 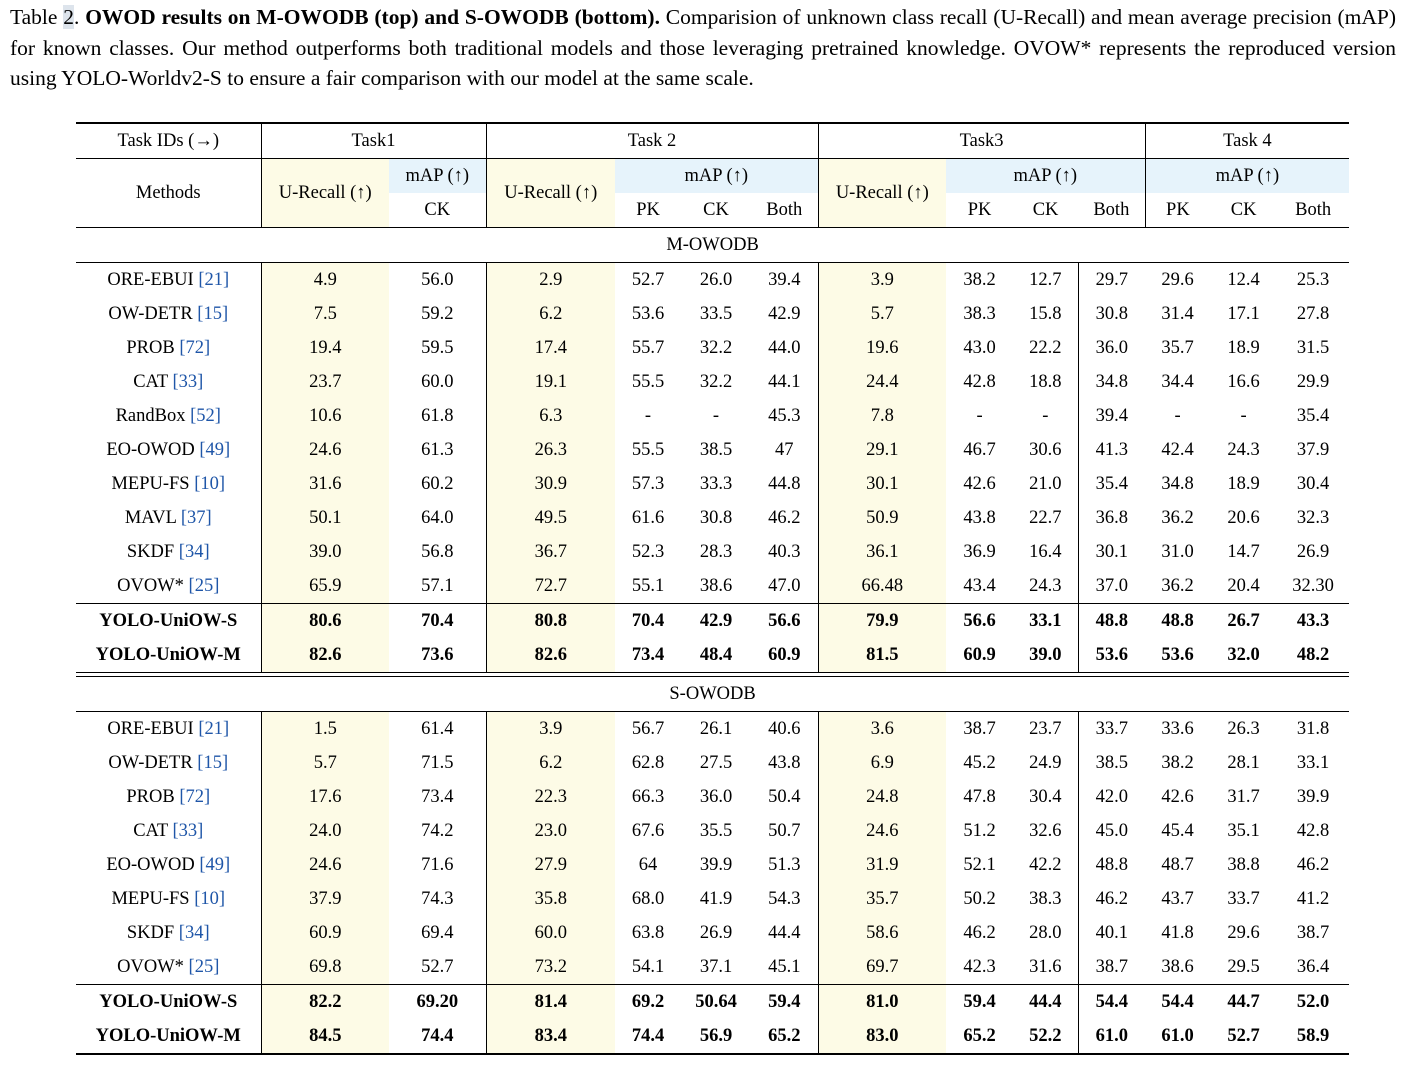 What do you see at coordinates (648, 762) in the screenshot?
I see `value-cell: 62.8` at bounding box center [648, 762].